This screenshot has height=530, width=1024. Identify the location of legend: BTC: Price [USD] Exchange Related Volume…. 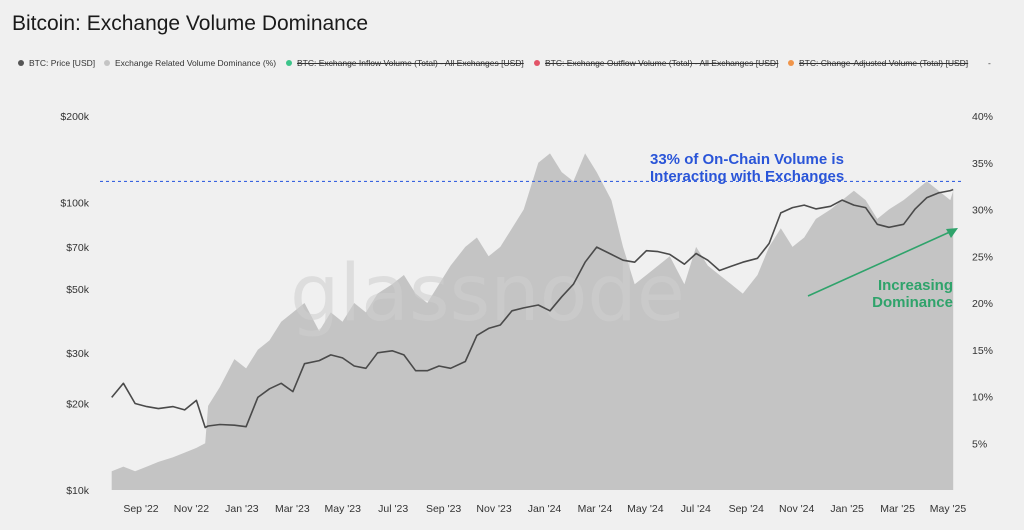
(514, 66).